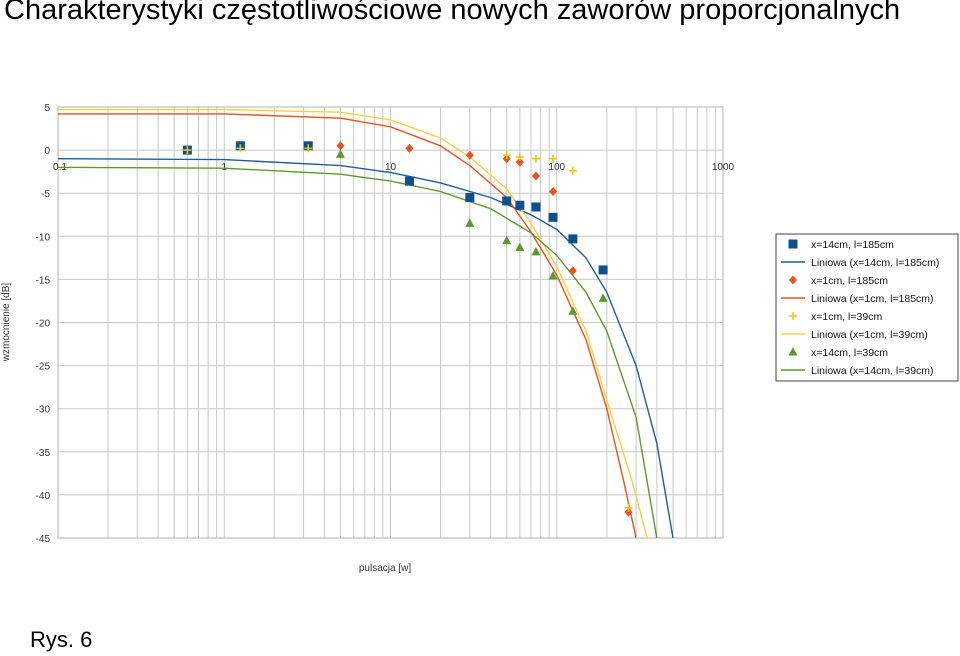 Image resolution: width=960 pixels, height=656 pixels. What do you see at coordinates (875, 263) in the screenshot?
I see `legend-entry: Liniowa (x=14cm, l=185cm)` at bounding box center [875, 263].